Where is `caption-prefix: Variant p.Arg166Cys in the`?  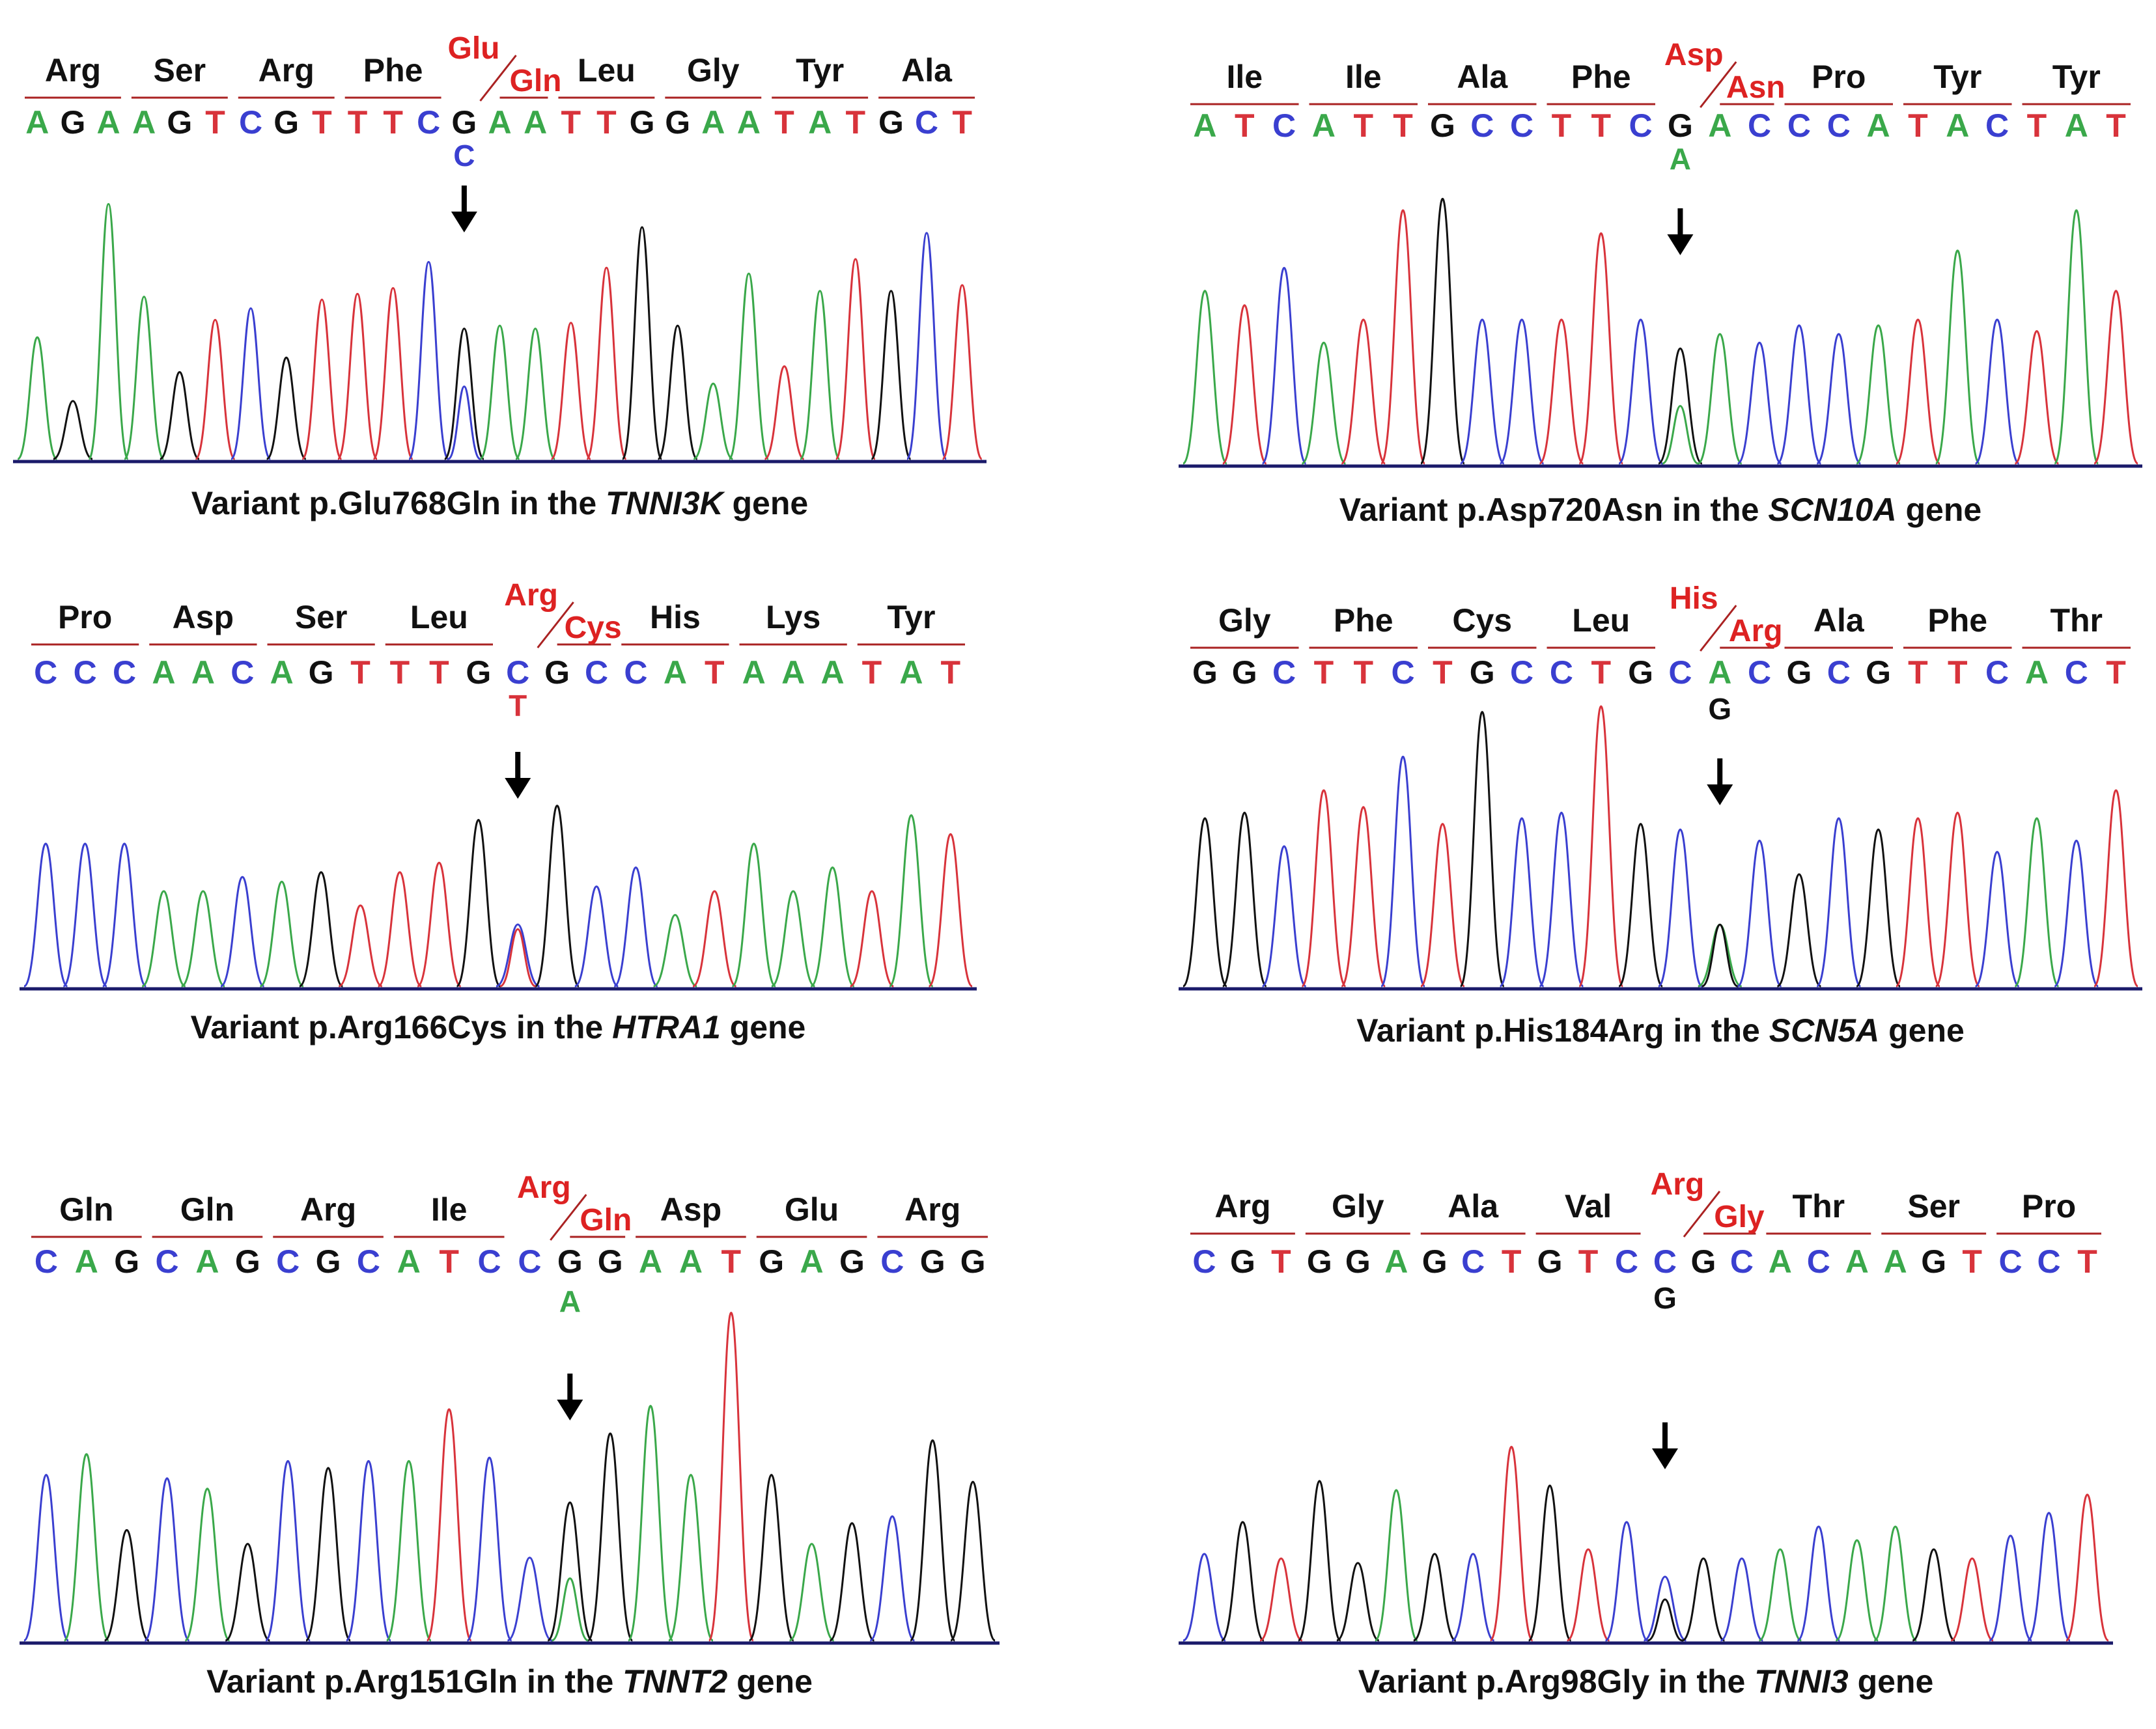 caption-prefix: Variant p.Arg166Cys in the is located at coordinates (402, 1027).